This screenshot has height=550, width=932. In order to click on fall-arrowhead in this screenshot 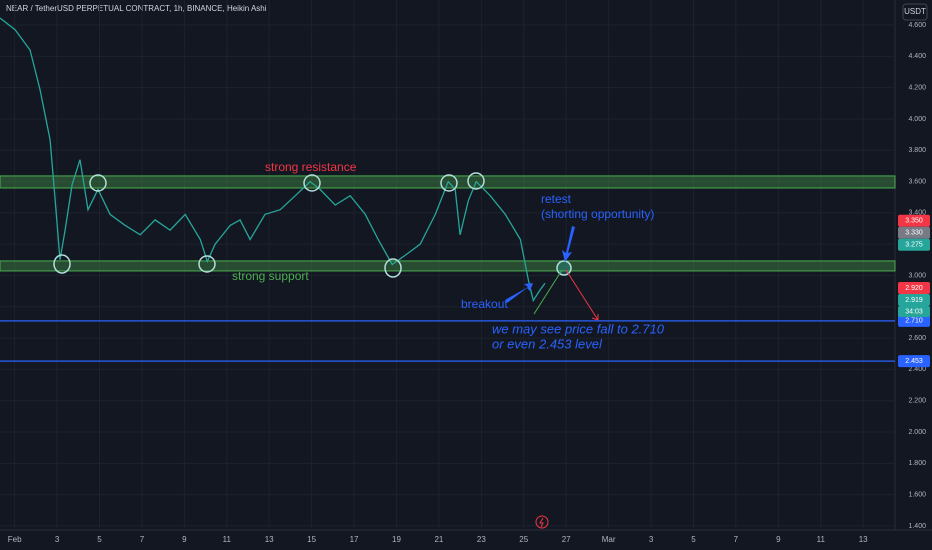, I will do `click(595, 317)`.